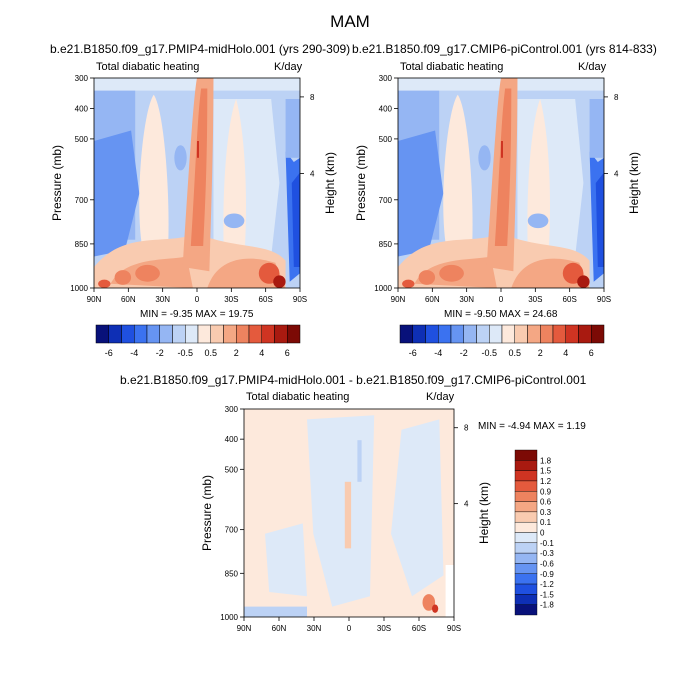 This screenshot has height=700, width=700. Describe the element at coordinates (547, 553) in the screenshot. I see `colorbar-label: -0.3` at that location.